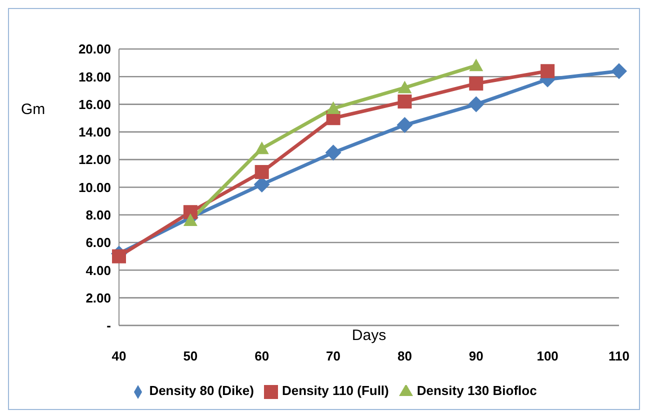 This screenshot has height=417, width=648. I want to click on x-tick-label: 90, so click(476, 356).